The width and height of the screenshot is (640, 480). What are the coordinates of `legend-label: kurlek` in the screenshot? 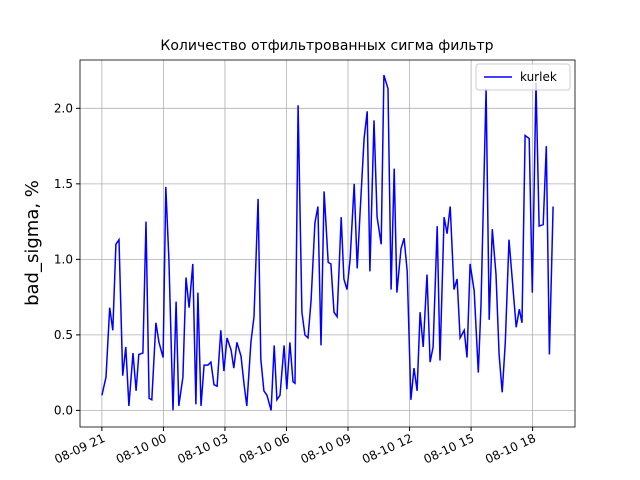 It's located at (538, 77).